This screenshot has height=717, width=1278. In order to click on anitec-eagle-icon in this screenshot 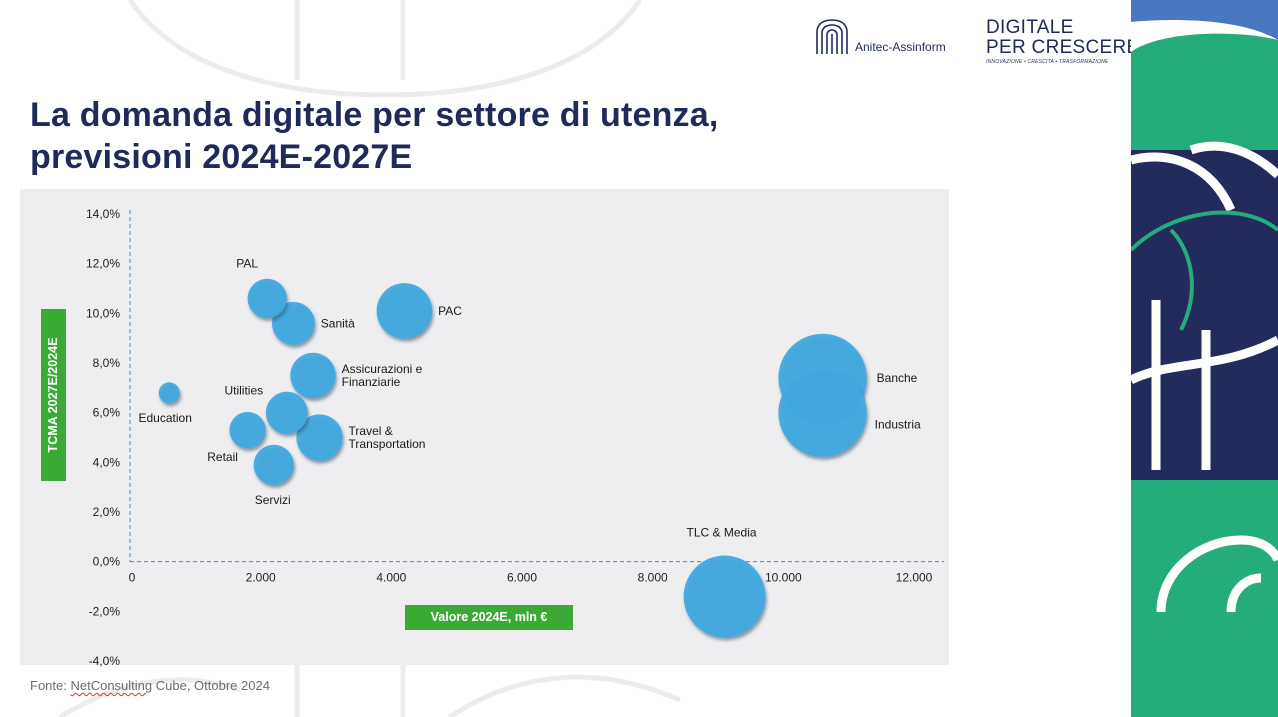, I will do `click(832, 36)`.